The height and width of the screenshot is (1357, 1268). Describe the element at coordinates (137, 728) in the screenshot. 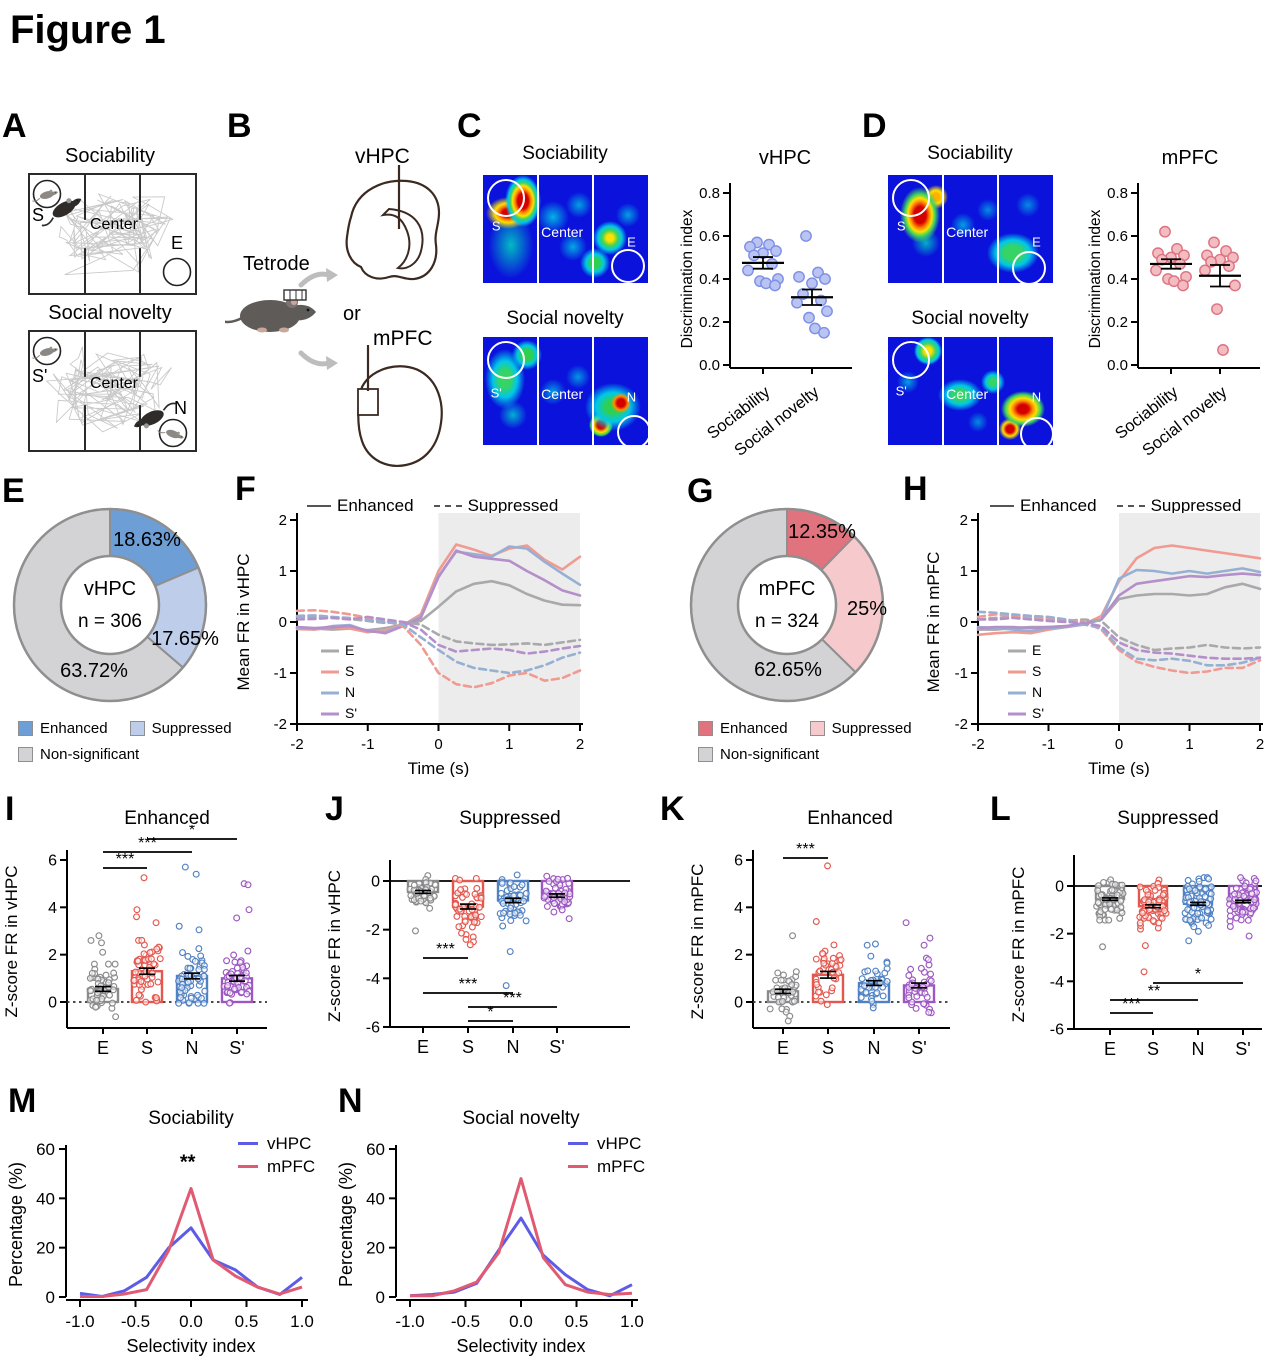

I see `suppressed-swatch` at that location.